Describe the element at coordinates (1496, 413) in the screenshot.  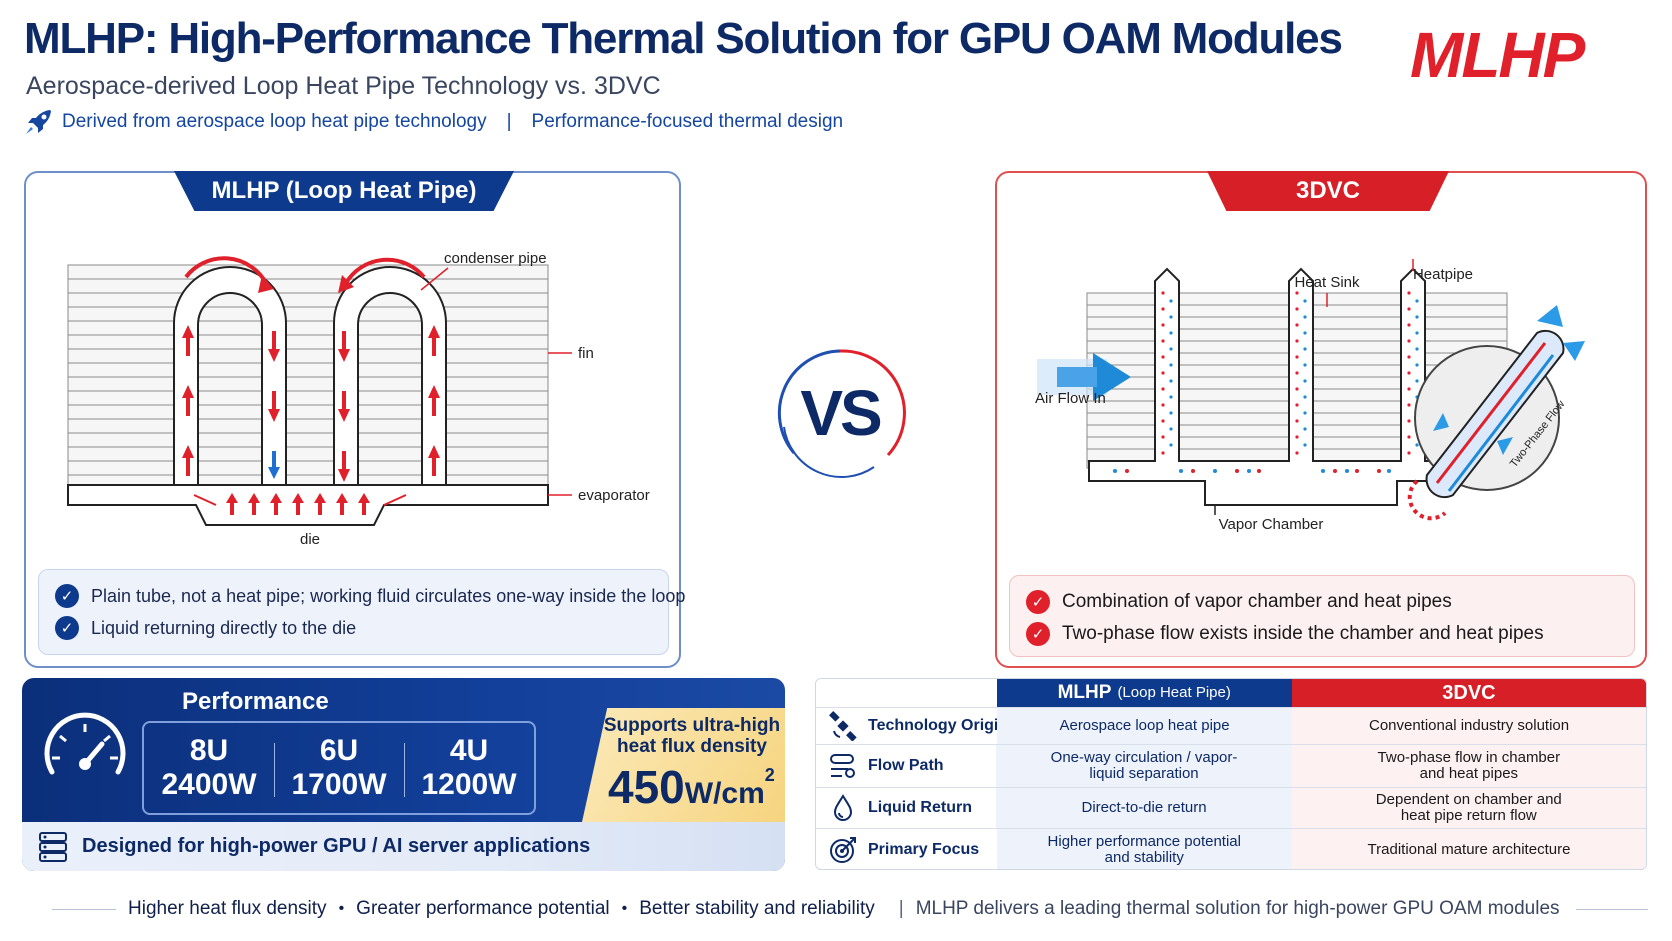
I see `two-phase-inset` at that location.